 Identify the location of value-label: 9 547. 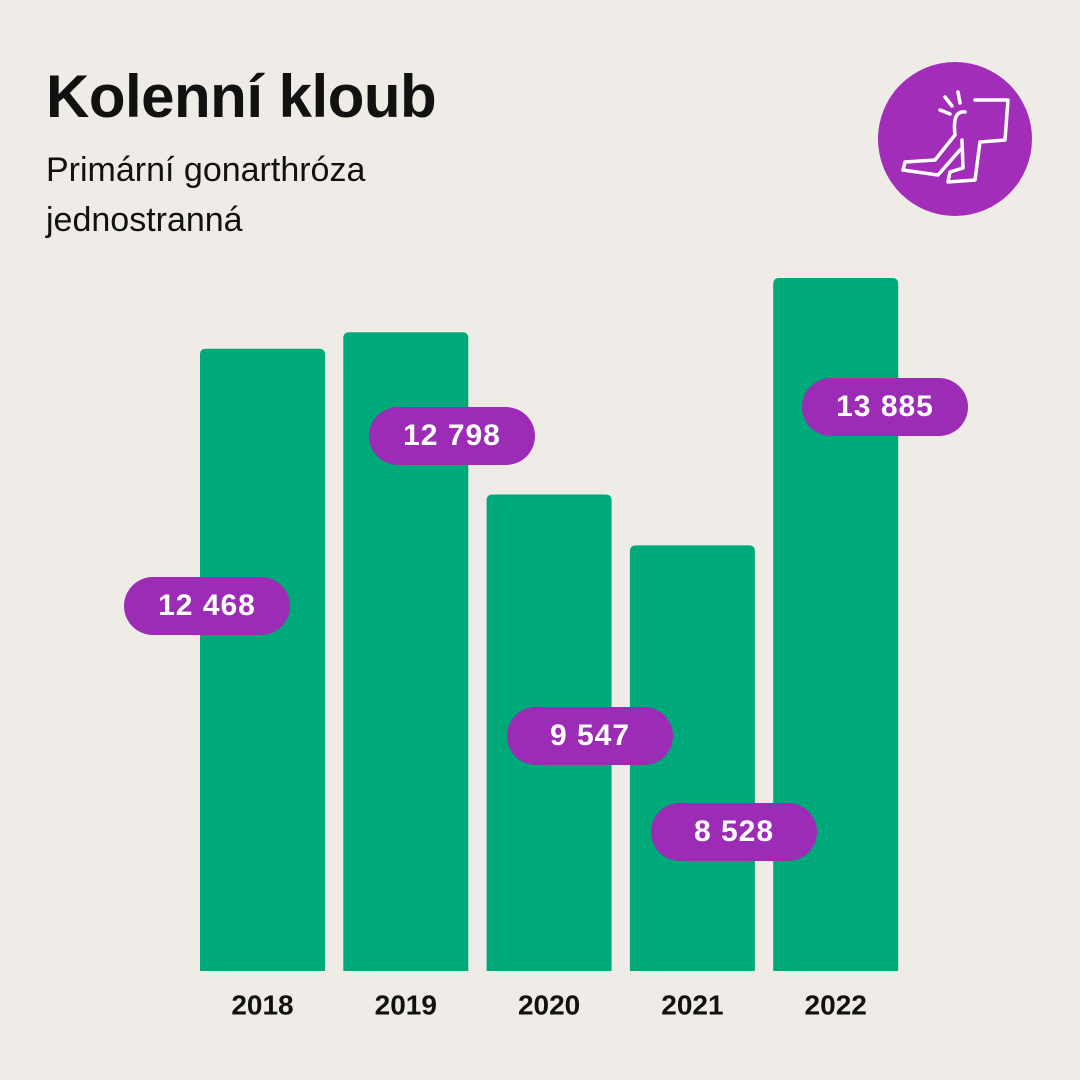
(590, 735).